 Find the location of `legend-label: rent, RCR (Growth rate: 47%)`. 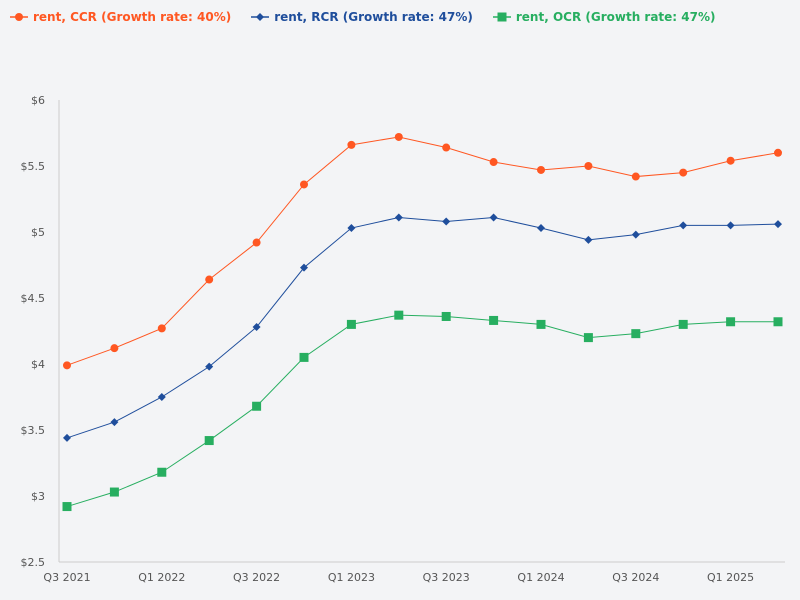

legend-label: rent, RCR (Growth rate: 47%) is located at coordinates (373, 17).